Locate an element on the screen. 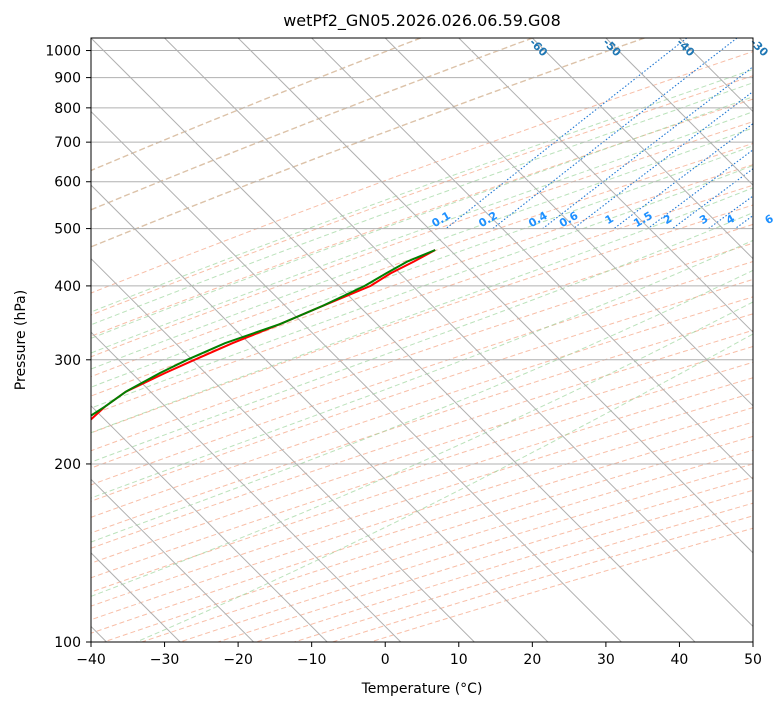 This screenshot has height=708, width=775. mixing-ratio-label: 6 is located at coordinates (769, 219).